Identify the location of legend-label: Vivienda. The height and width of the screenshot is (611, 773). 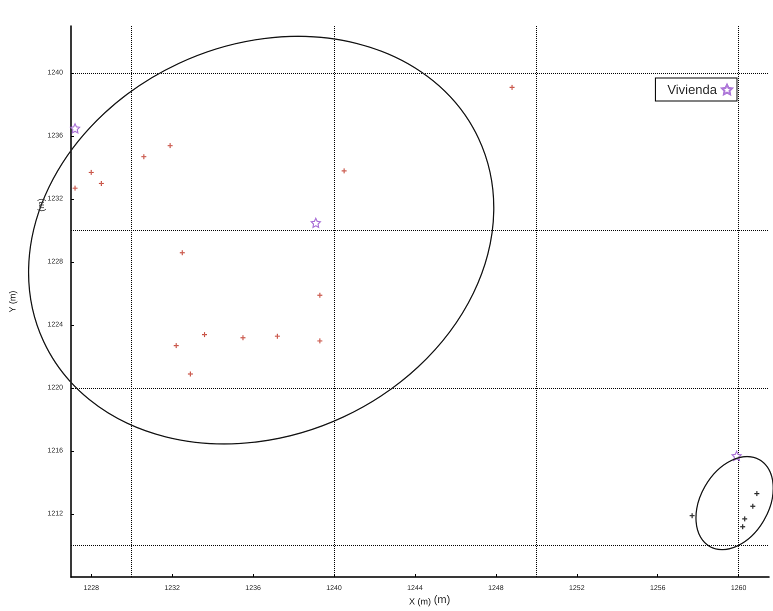
(692, 89).